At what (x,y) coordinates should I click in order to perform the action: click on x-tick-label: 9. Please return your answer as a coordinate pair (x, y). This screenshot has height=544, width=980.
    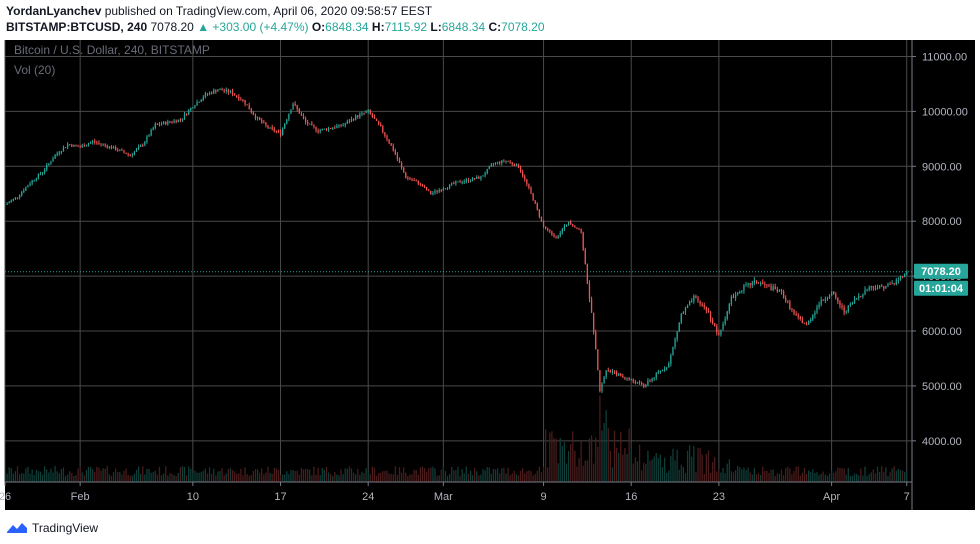
    Looking at the image, I should click on (543, 497).